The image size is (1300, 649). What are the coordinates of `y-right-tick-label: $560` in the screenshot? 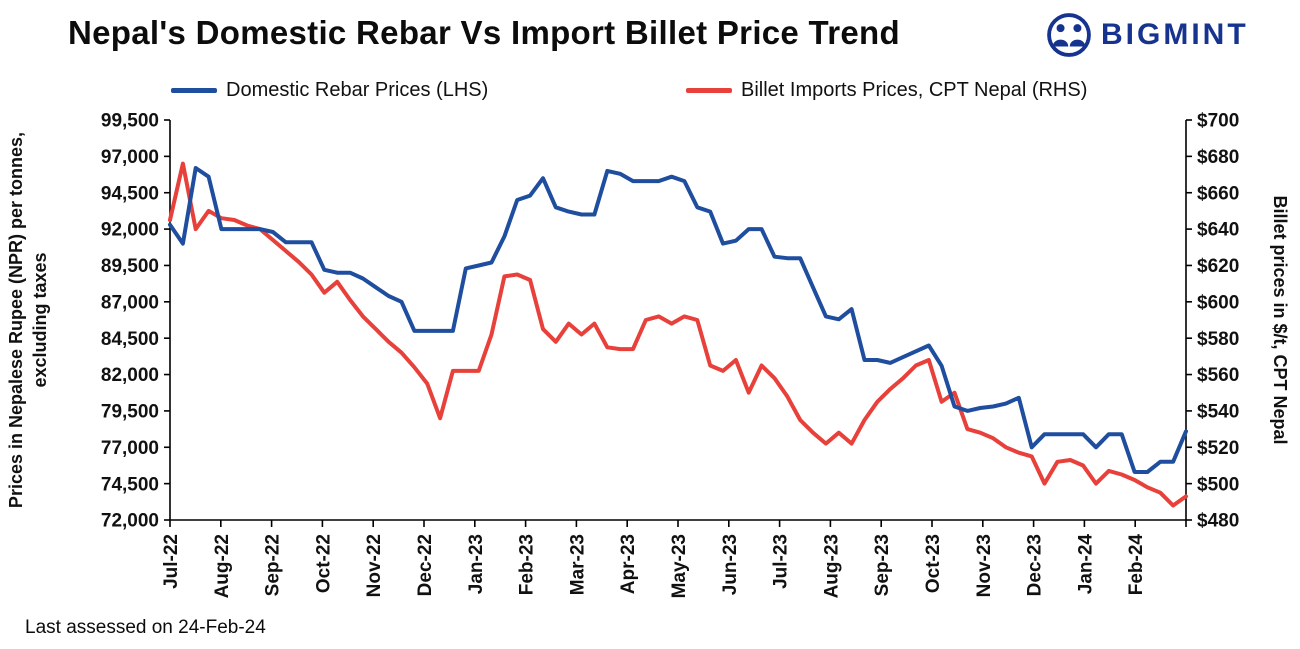 It's located at (1218, 375).